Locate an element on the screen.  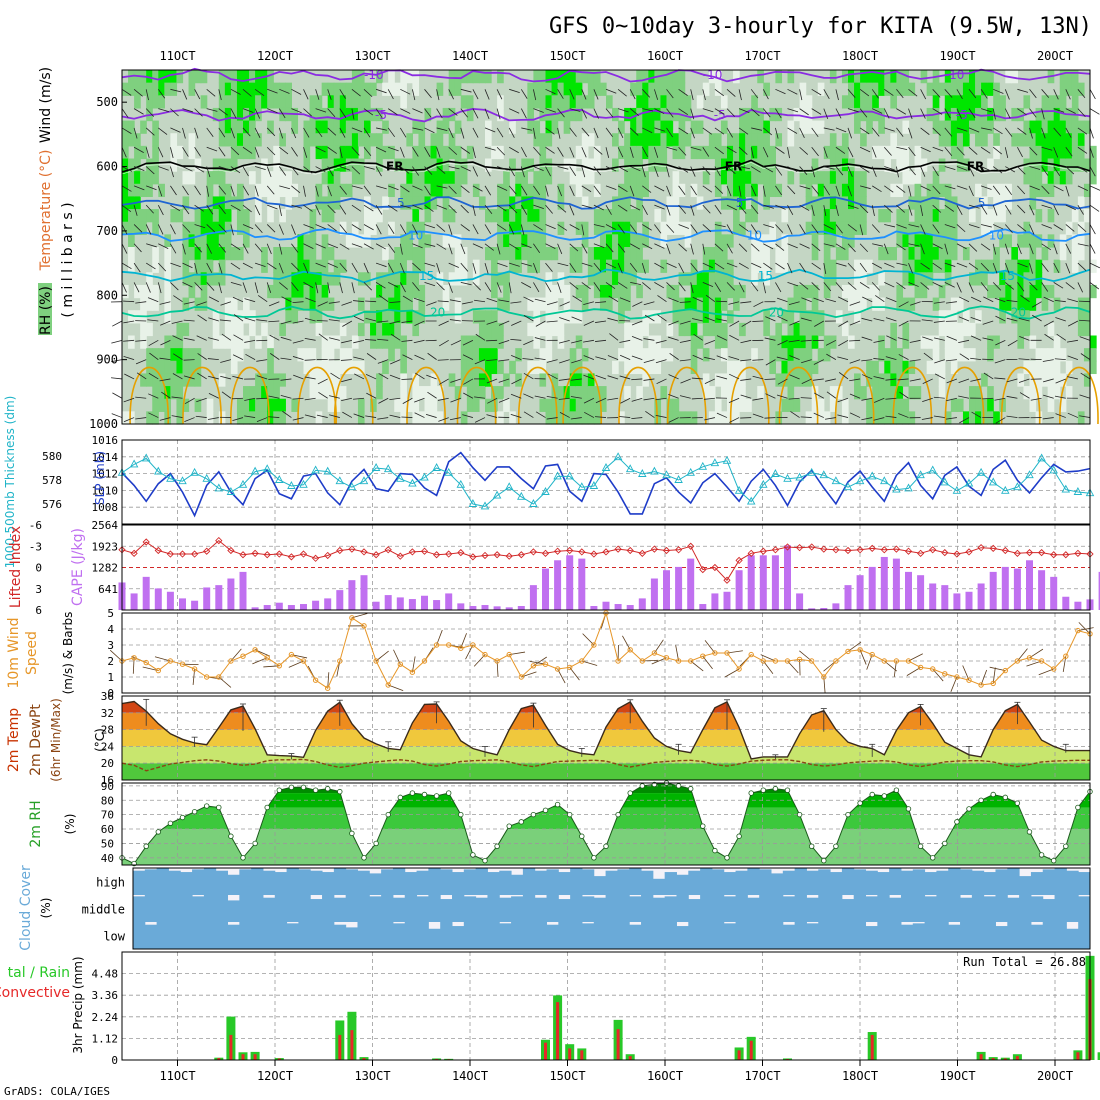
cape-bar is located at coordinates (1054, 593).